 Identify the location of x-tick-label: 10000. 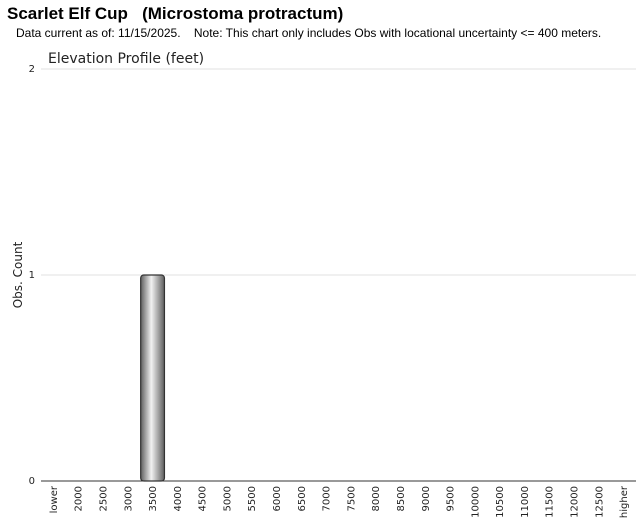
(475, 502).